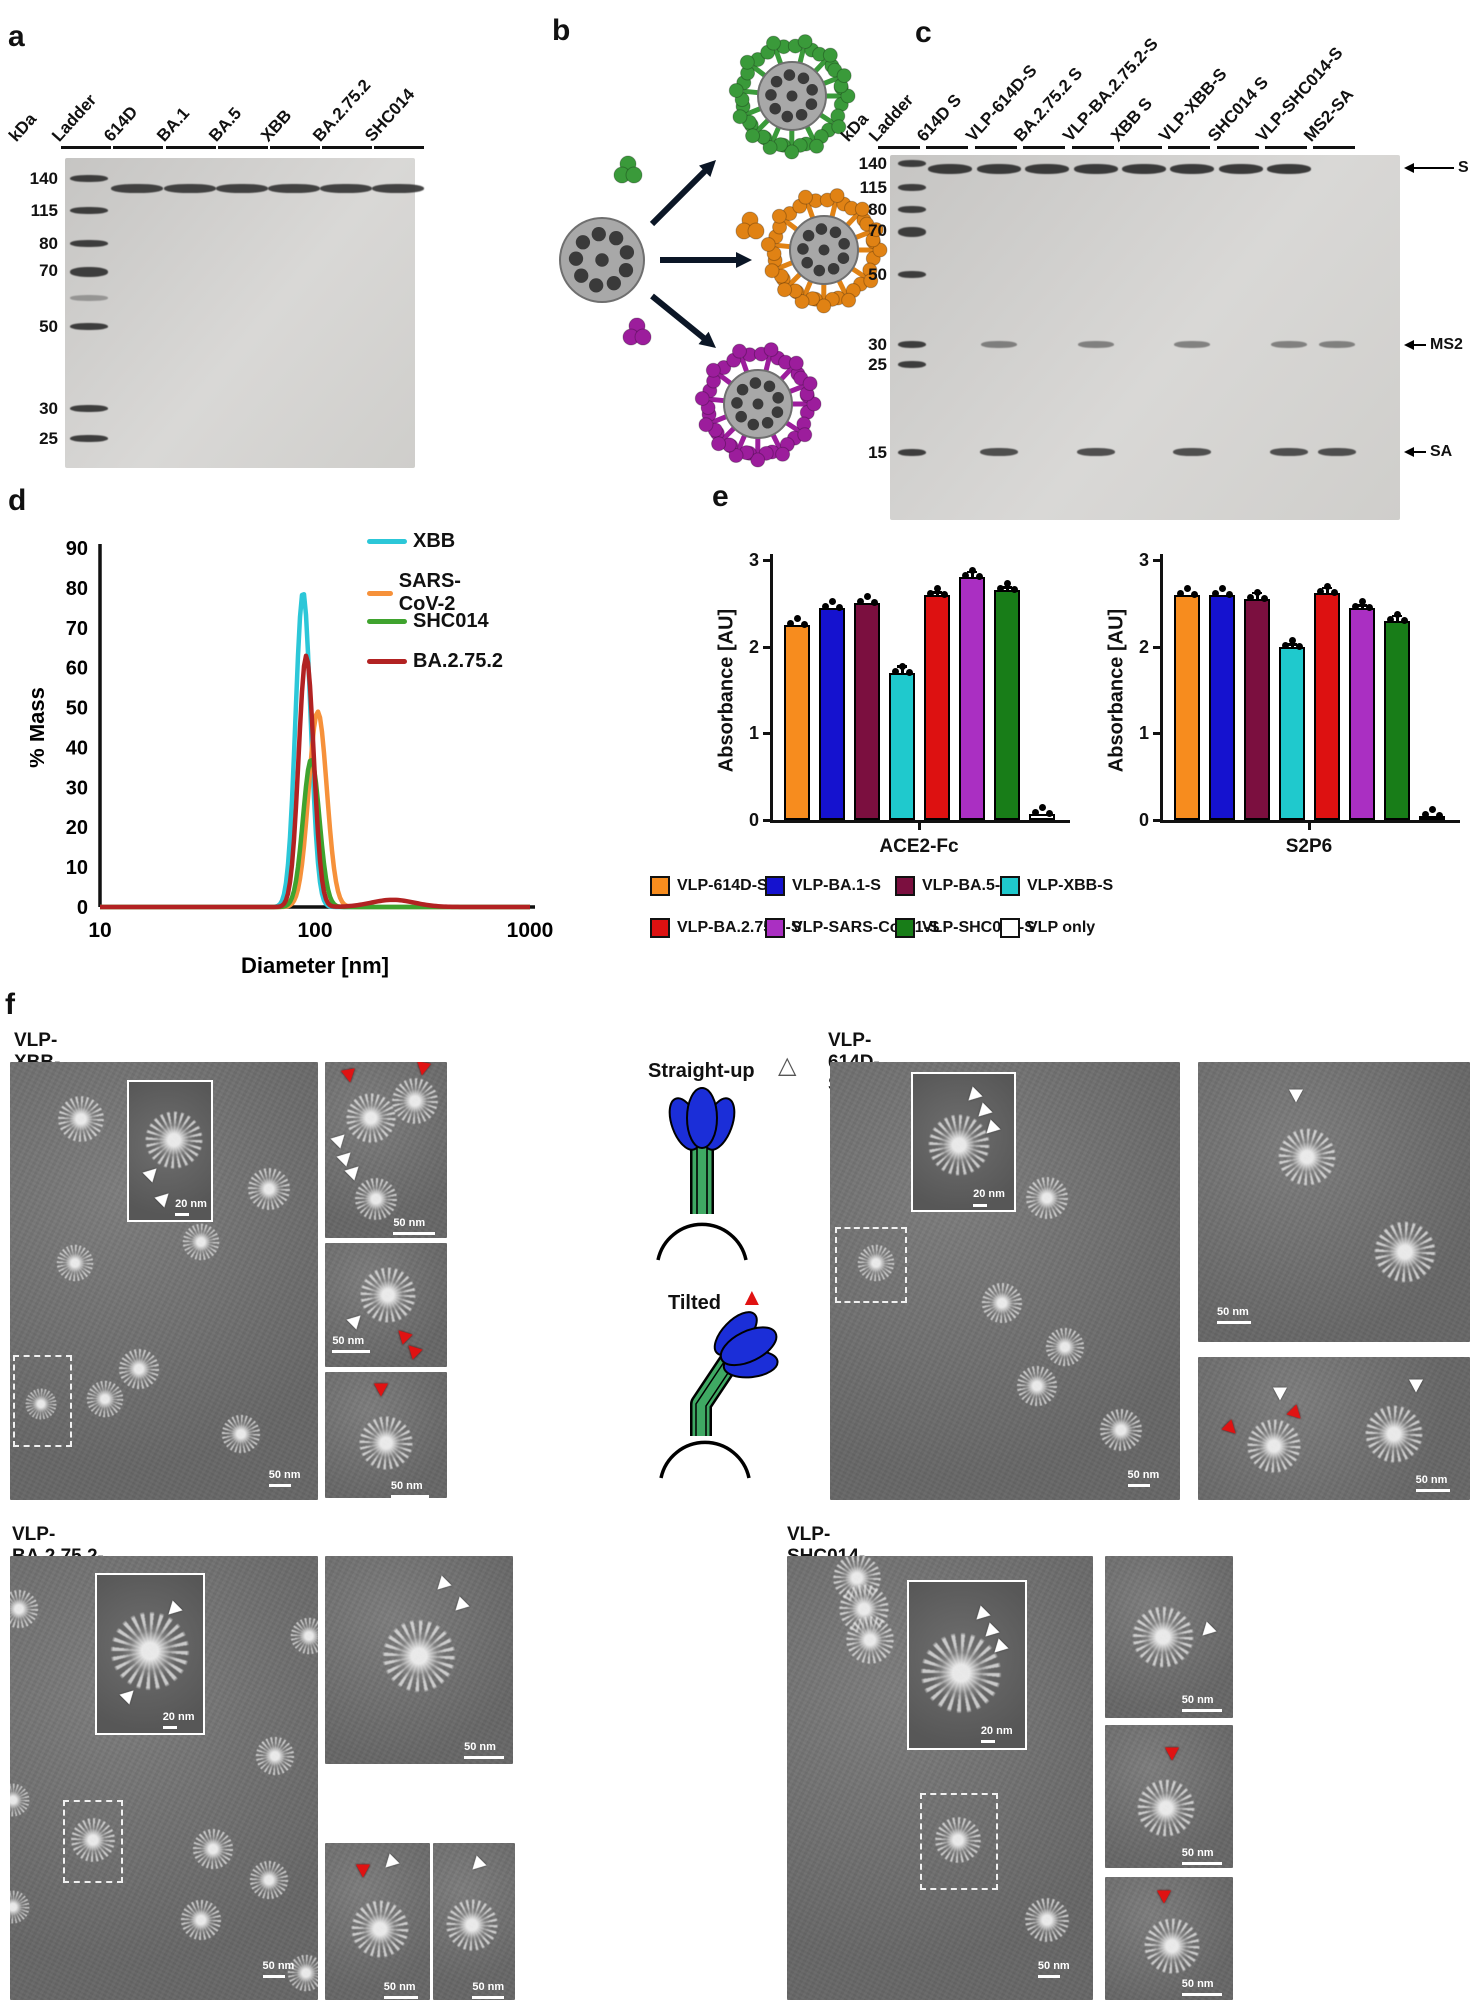 Image resolution: width=1483 pixels, height=2000 pixels. What do you see at coordinates (1143, 560) in the screenshot?
I see `y-tick-label: 3` at bounding box center [1143, 560].